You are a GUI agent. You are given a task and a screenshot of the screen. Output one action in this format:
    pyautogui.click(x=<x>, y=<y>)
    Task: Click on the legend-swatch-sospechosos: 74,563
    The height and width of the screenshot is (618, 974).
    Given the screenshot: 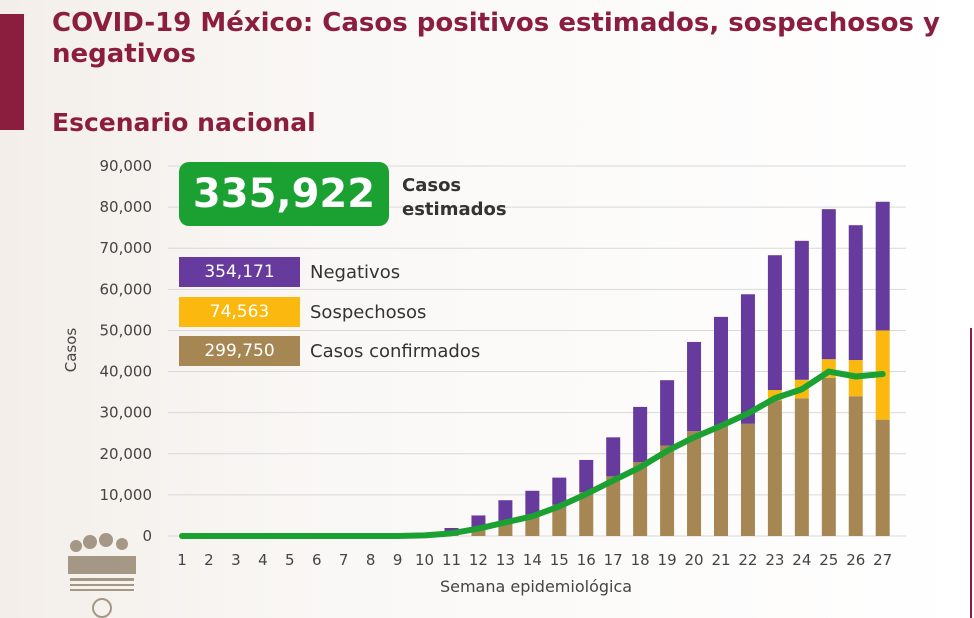 What is the action you would take?
    pyautogui.click(x=239, y=312)
    